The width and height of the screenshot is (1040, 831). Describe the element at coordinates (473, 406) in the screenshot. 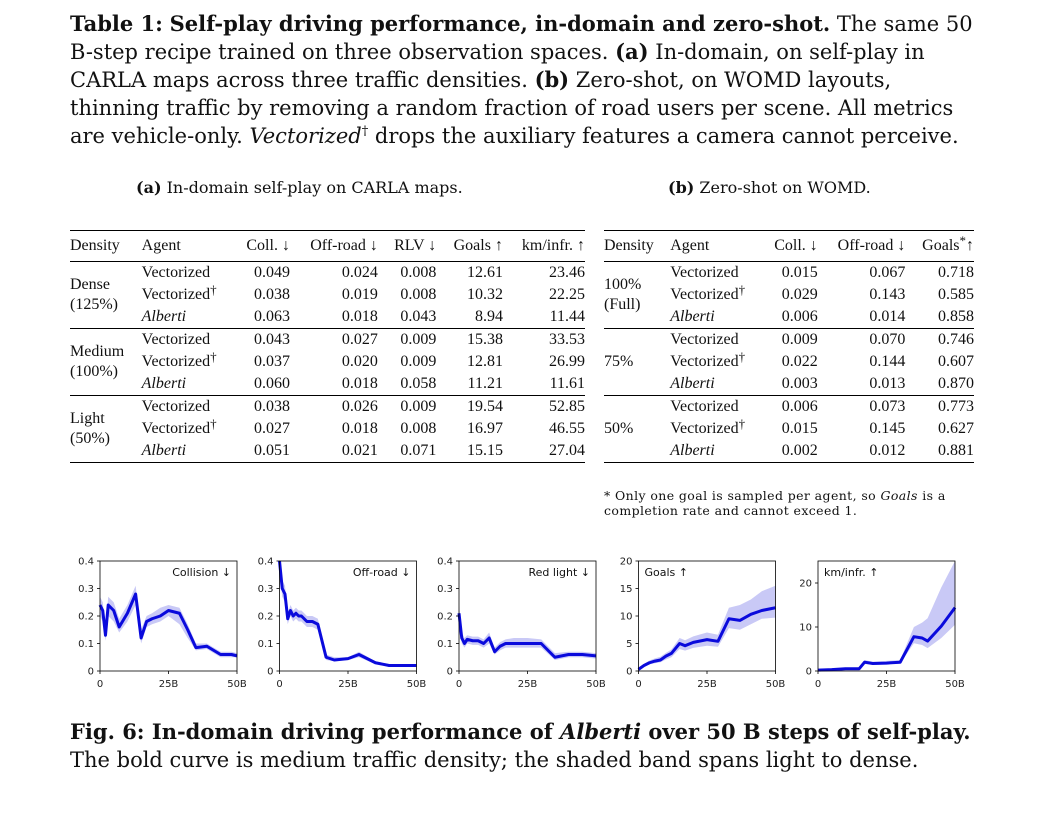

I see `value-cell: 19.54` at that location.